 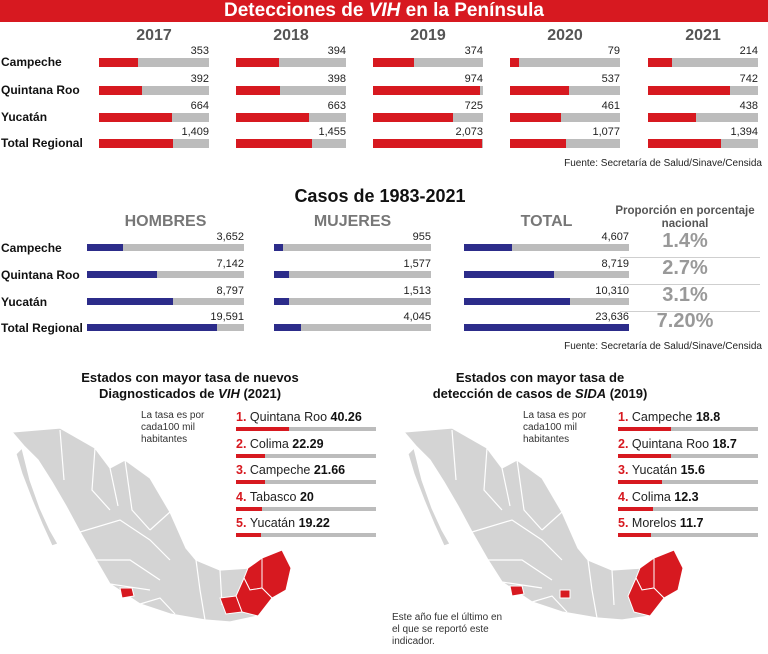 What do you see at coordinates (546, 221) in the screenshot?
I see `column-header: TOTAL` at bounding box center [546, 221].